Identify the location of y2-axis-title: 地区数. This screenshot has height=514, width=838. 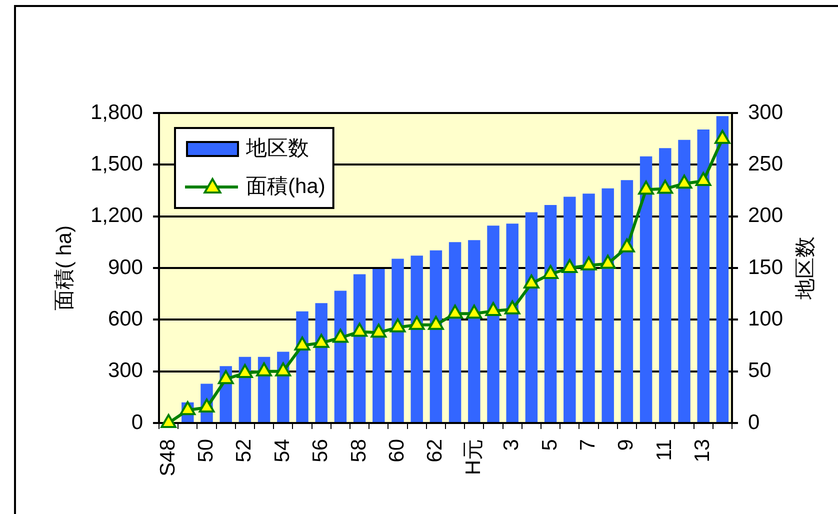
(805, 268).